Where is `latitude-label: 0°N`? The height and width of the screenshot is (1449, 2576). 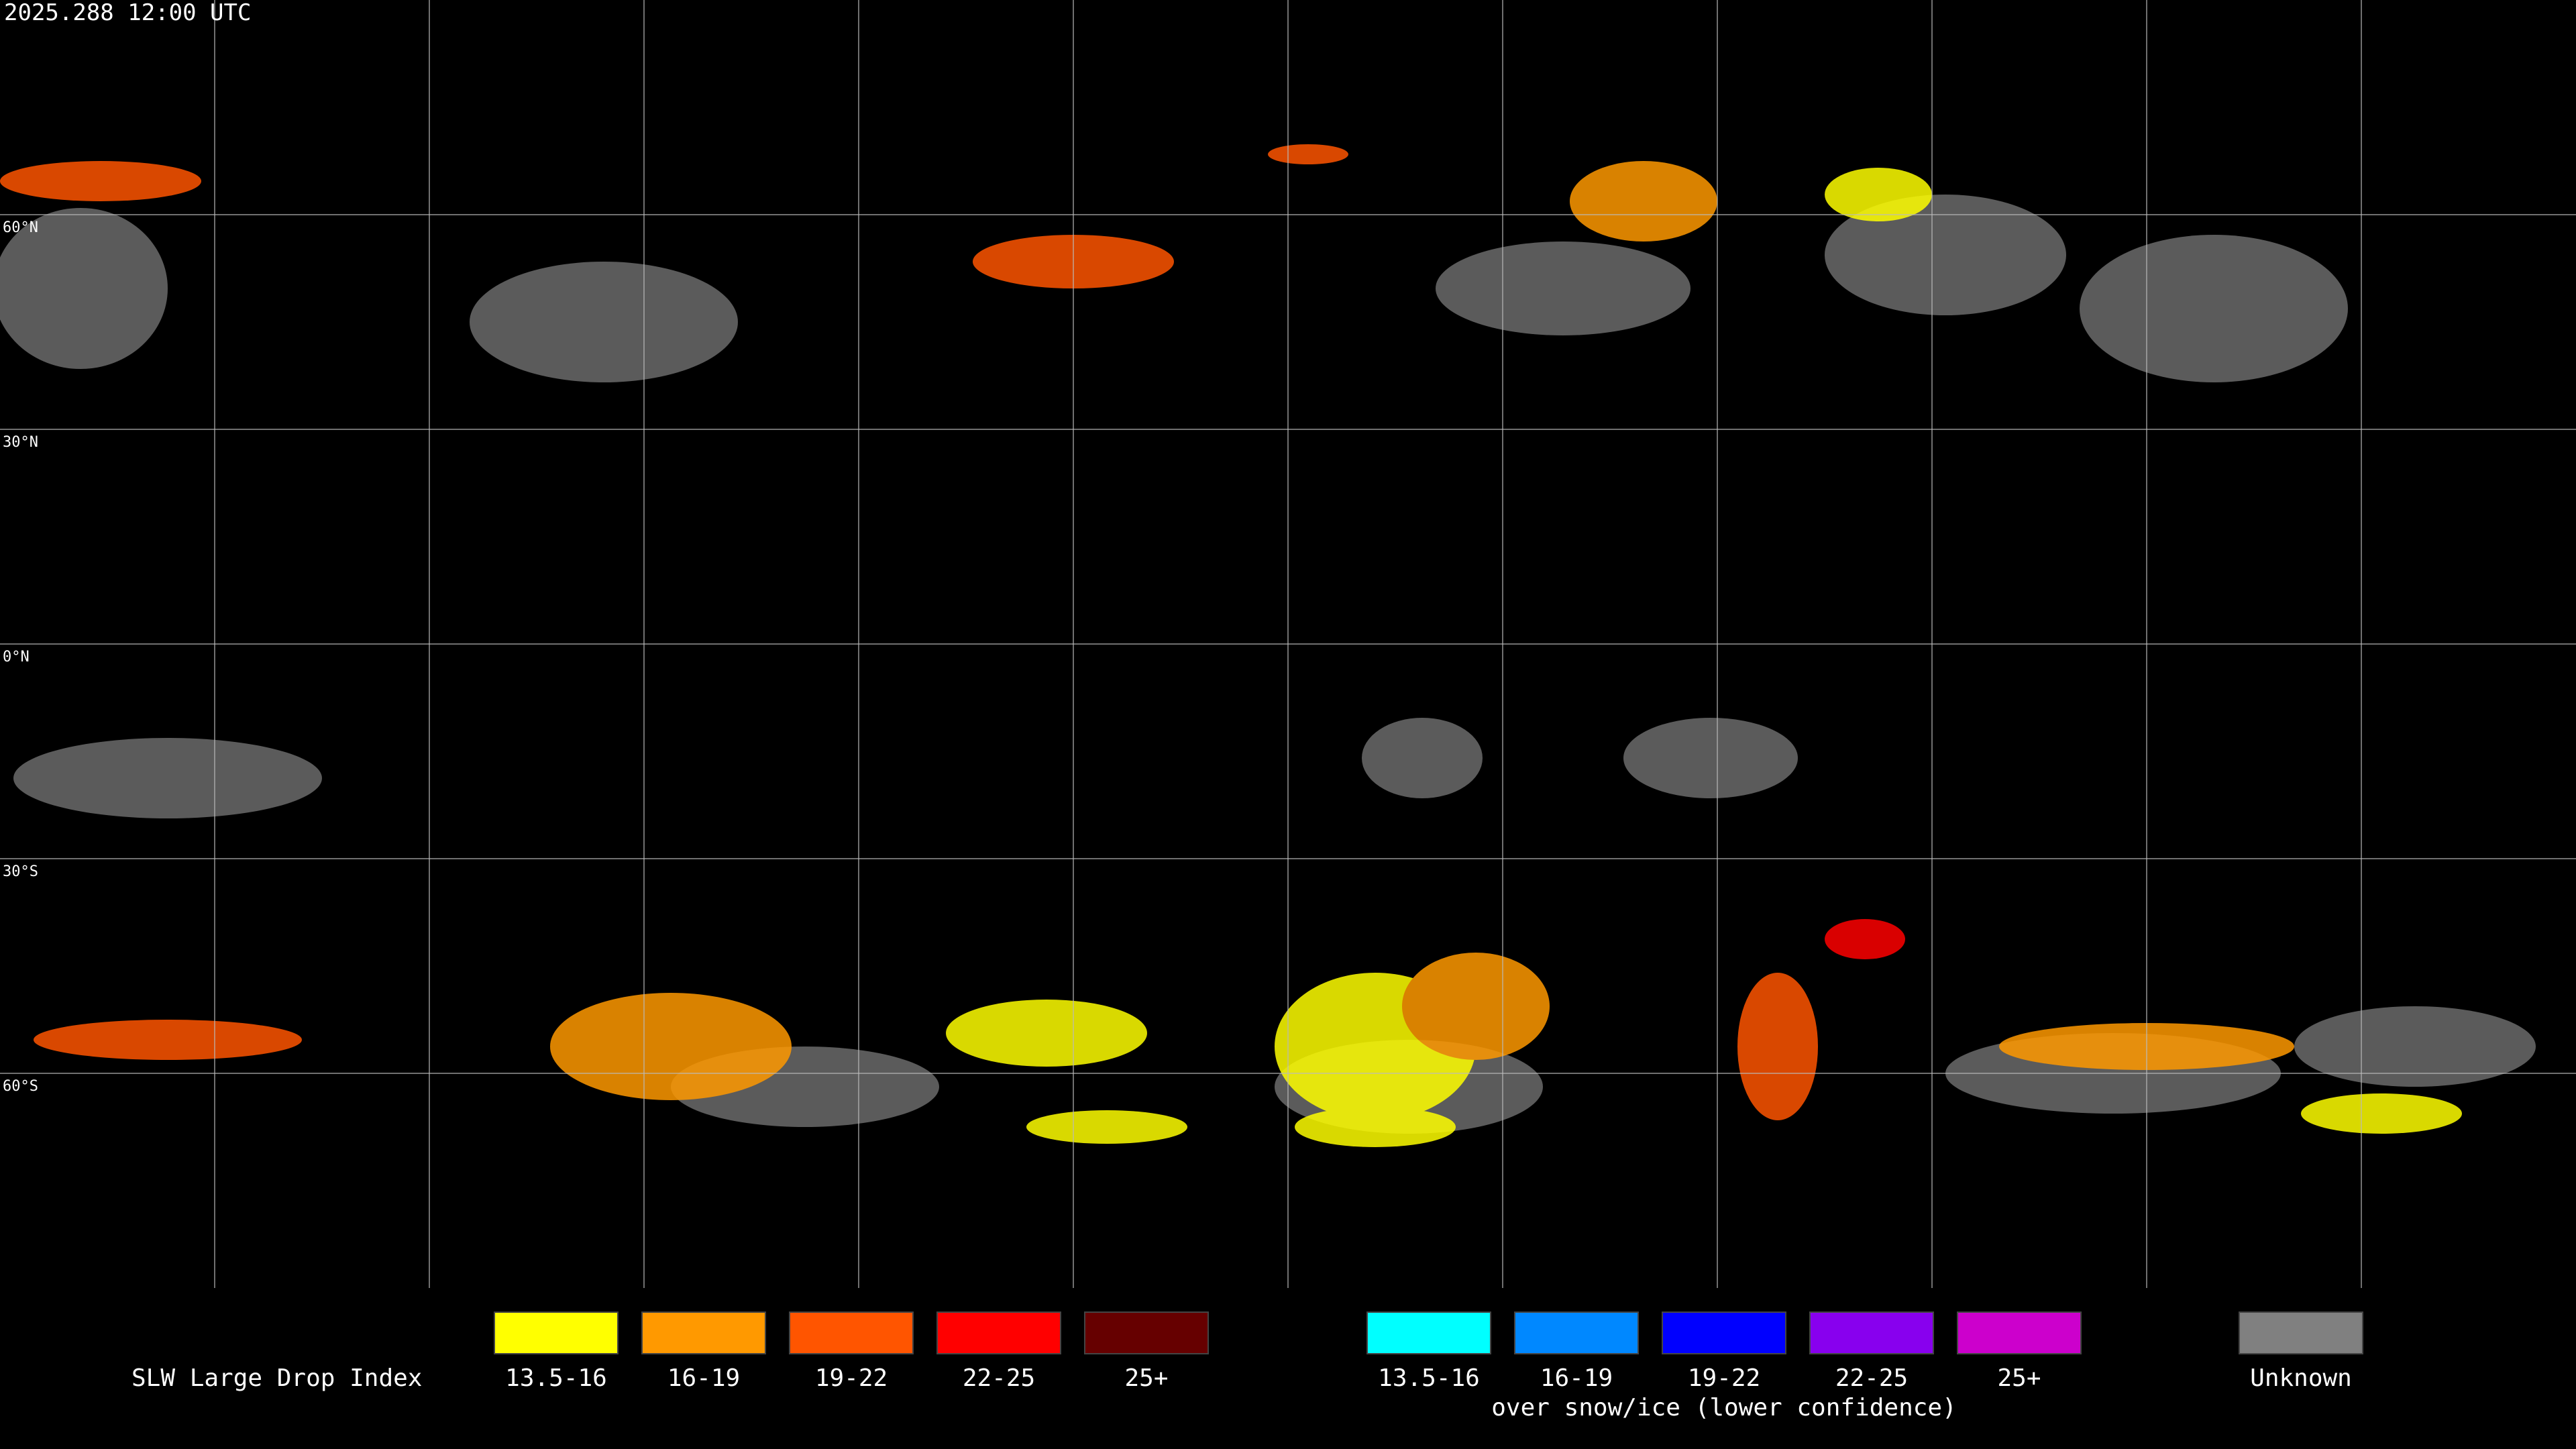 latitude-label: 0°N is located at coordinates (16, 657).